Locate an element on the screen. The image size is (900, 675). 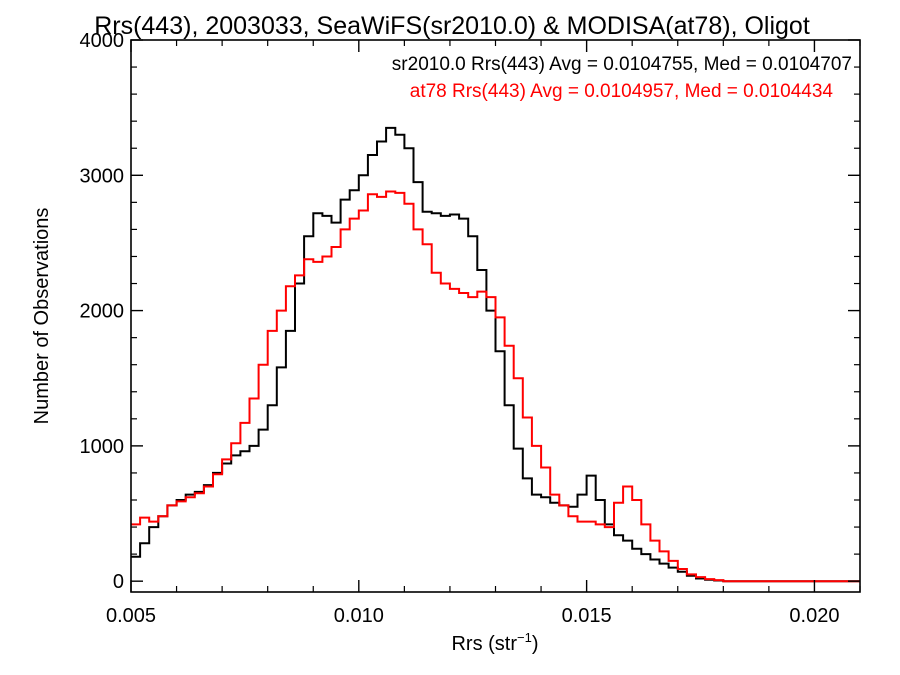
y-tick-label: 3000 is located at coordinates (102, 176).